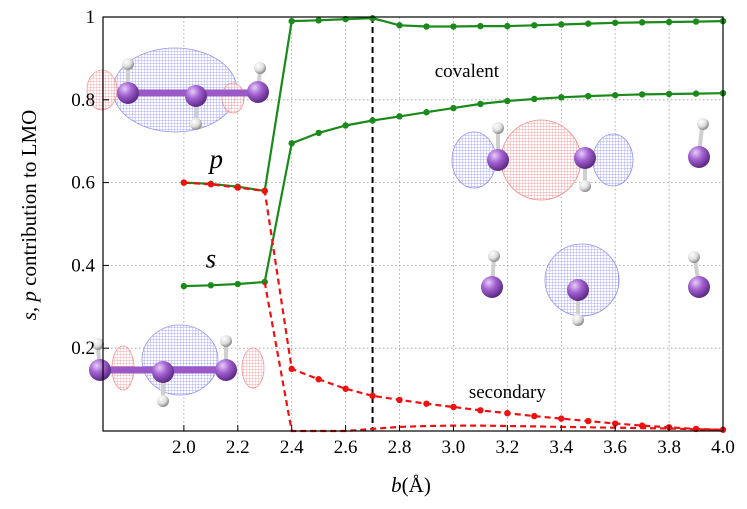 The width and height of the screenshot is (747, 509). I want to click on x-axis-label-unit: (Å), so click(416, 485).